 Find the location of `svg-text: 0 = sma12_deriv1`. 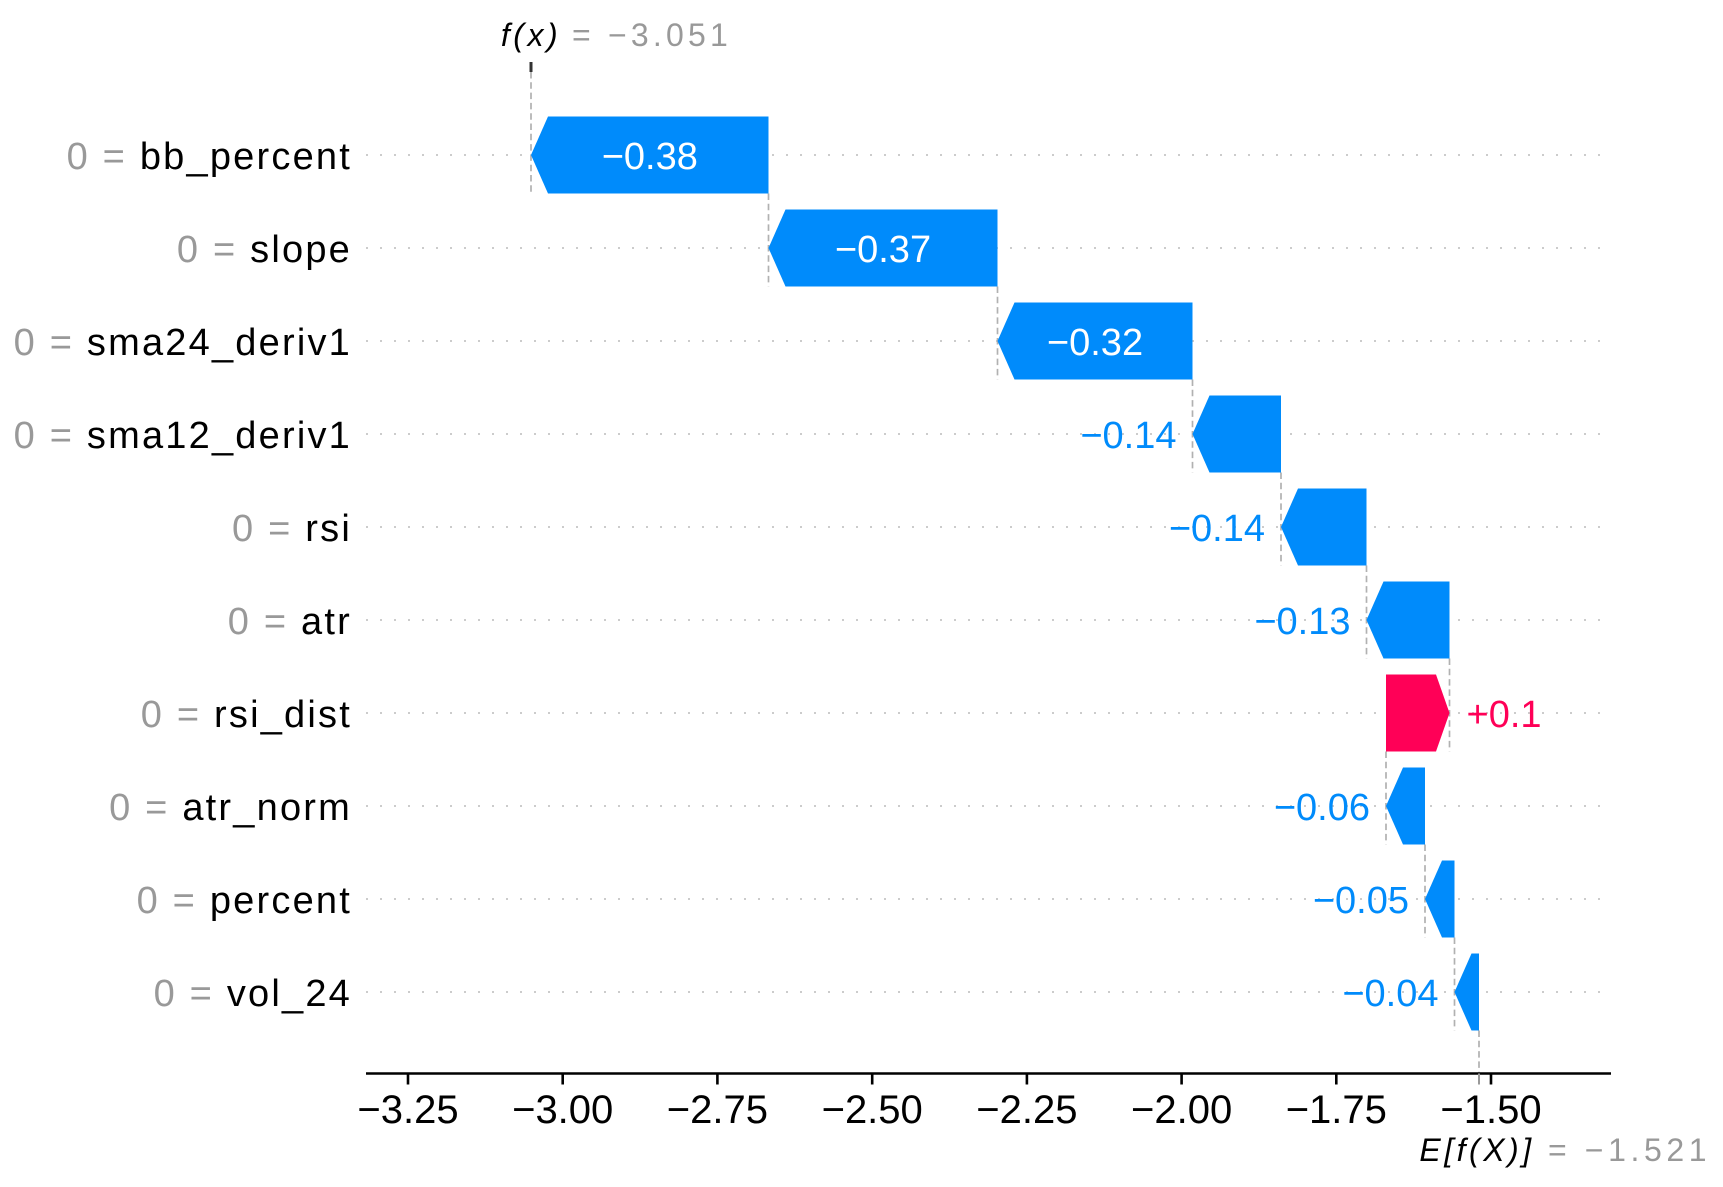

svg-text: 0 = sma12_deriv1 is located at coordinates (183, 436).